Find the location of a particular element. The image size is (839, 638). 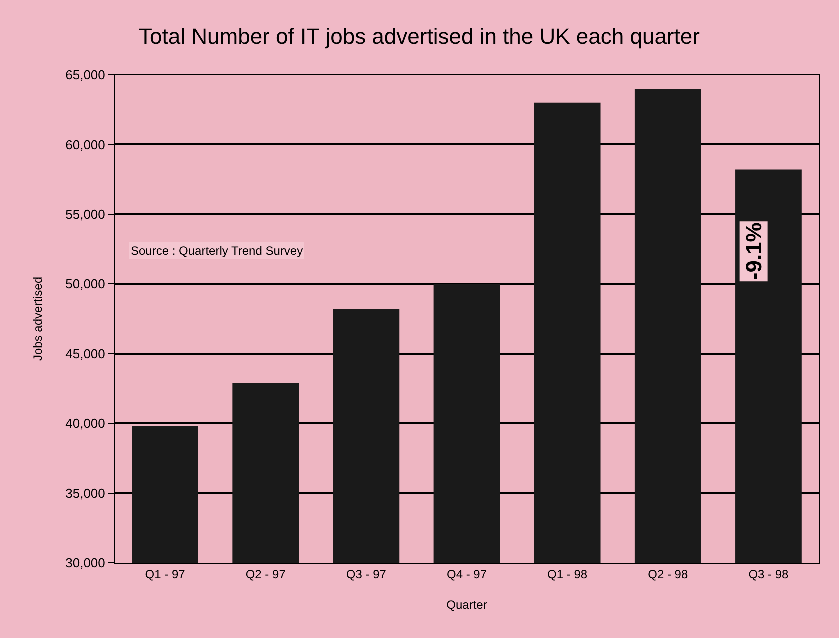

y-tick-label: 60,000 is located at coordinates (86, 144).